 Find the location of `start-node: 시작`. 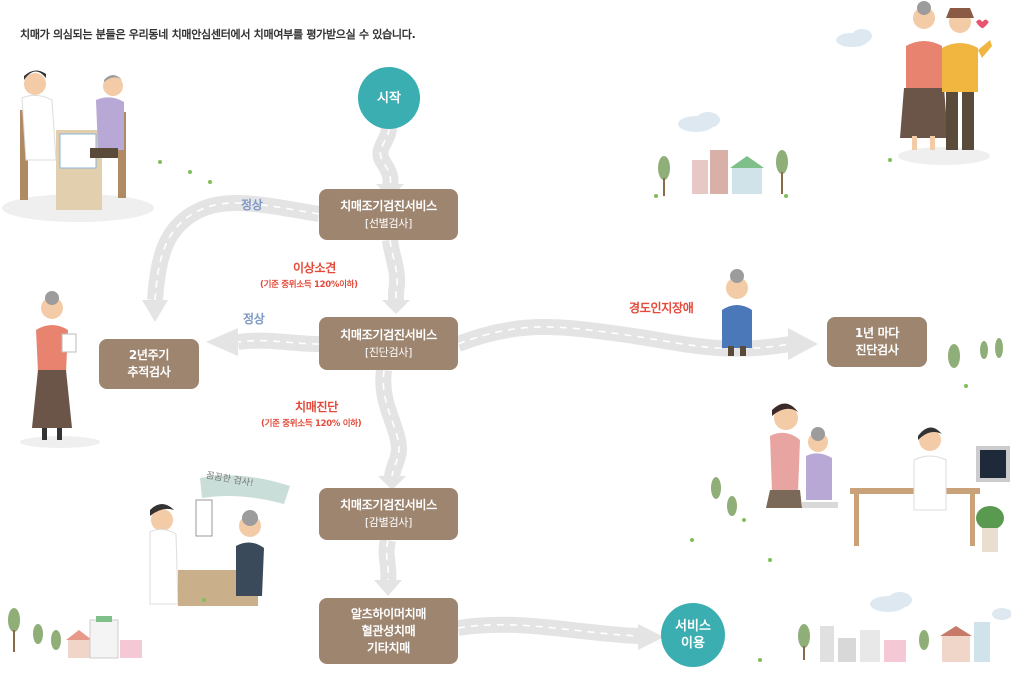

start-node: 시작 is located at coordinates (389, 98).